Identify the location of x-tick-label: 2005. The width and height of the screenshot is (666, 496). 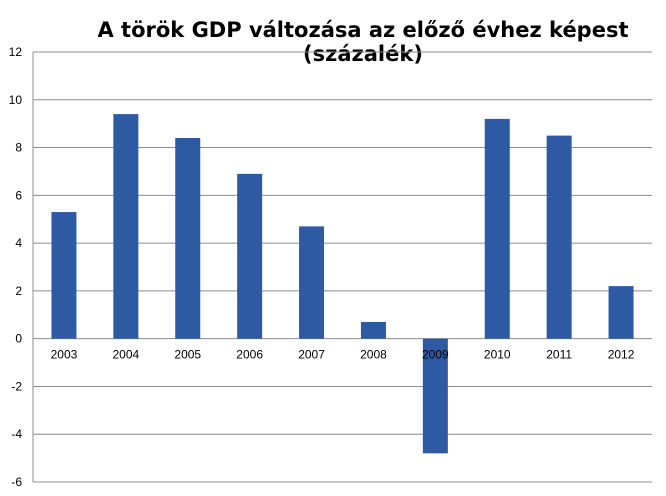
(187, 355).